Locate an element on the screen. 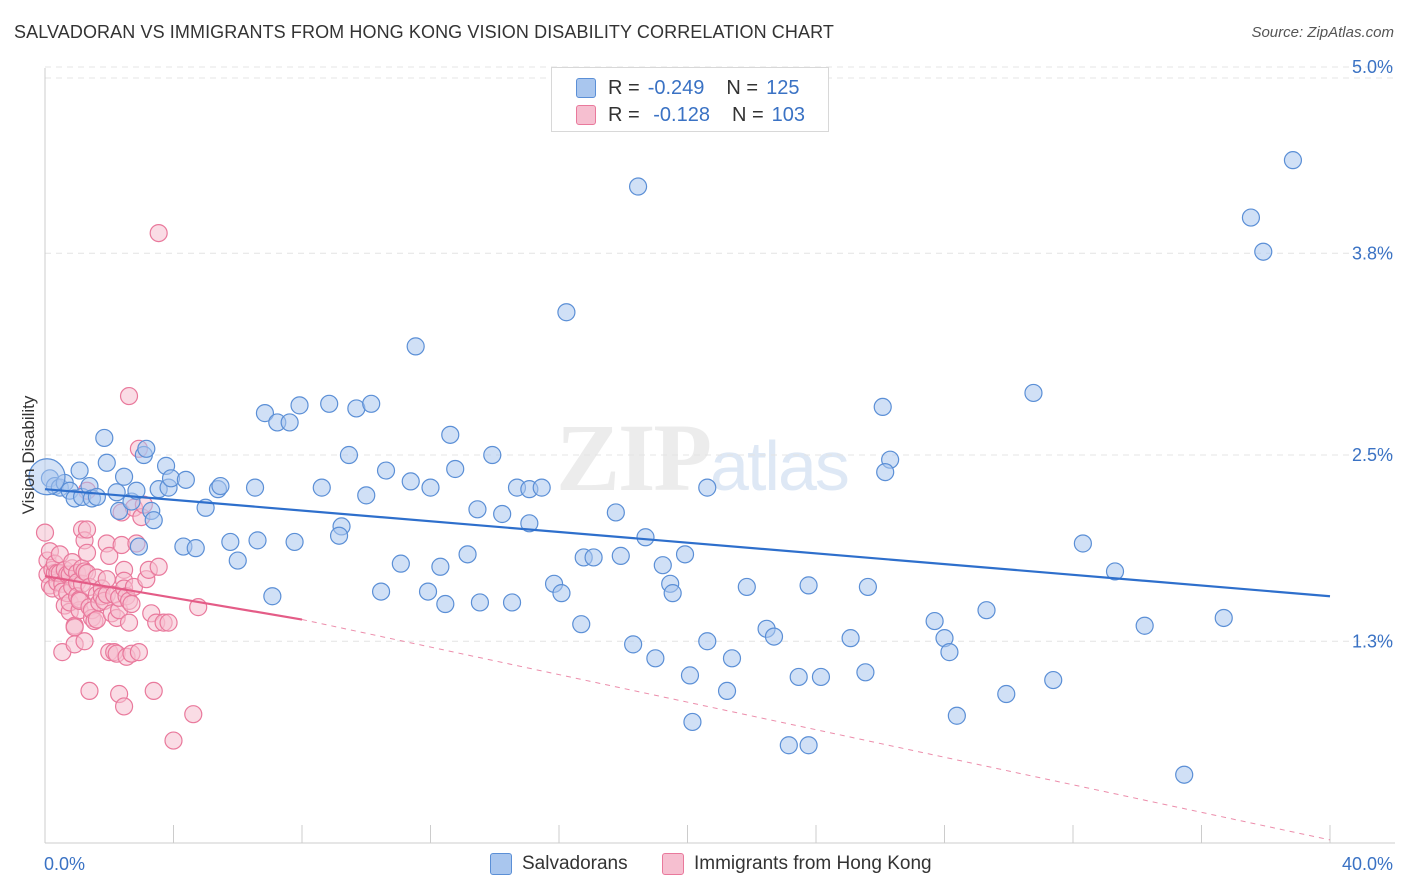 This screenshot has height=892, width=1406. legend-n-label: N = is located at coordinates (742, 87).